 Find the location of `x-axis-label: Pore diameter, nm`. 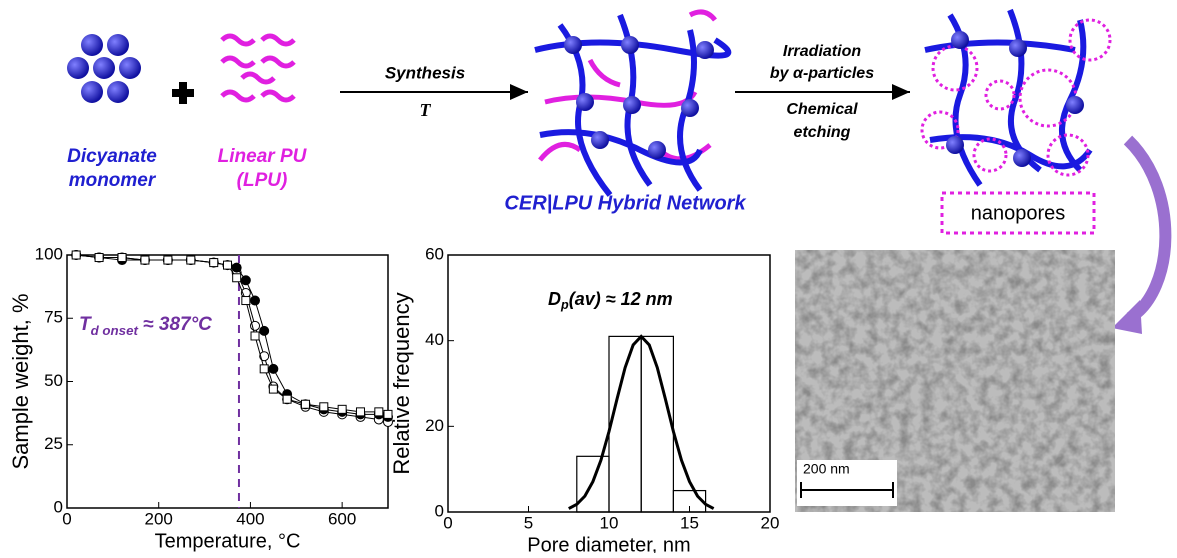

x-axis-label: Pore diameter, nm is located at coordinates (608, 543).